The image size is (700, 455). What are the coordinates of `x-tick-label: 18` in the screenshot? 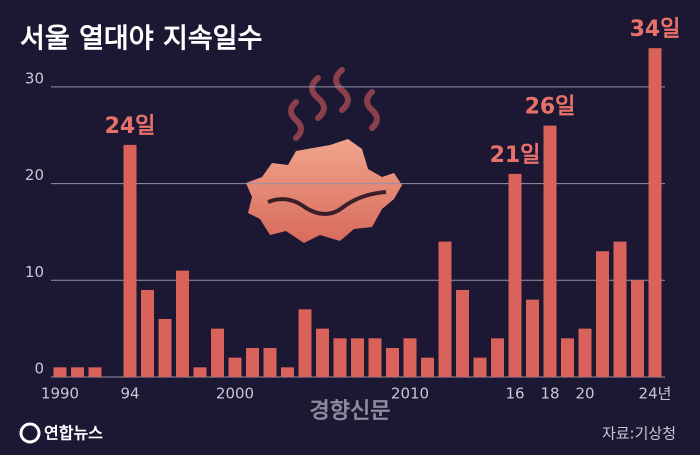 It's located at (549, 394).